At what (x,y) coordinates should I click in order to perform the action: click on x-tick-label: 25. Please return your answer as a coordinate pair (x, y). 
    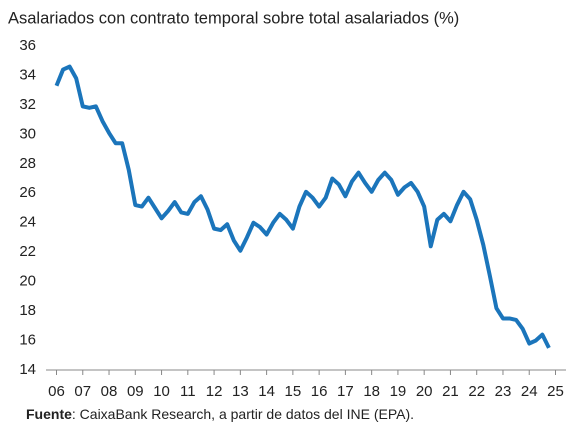
    Looking at the image, I should click on (555, 391).